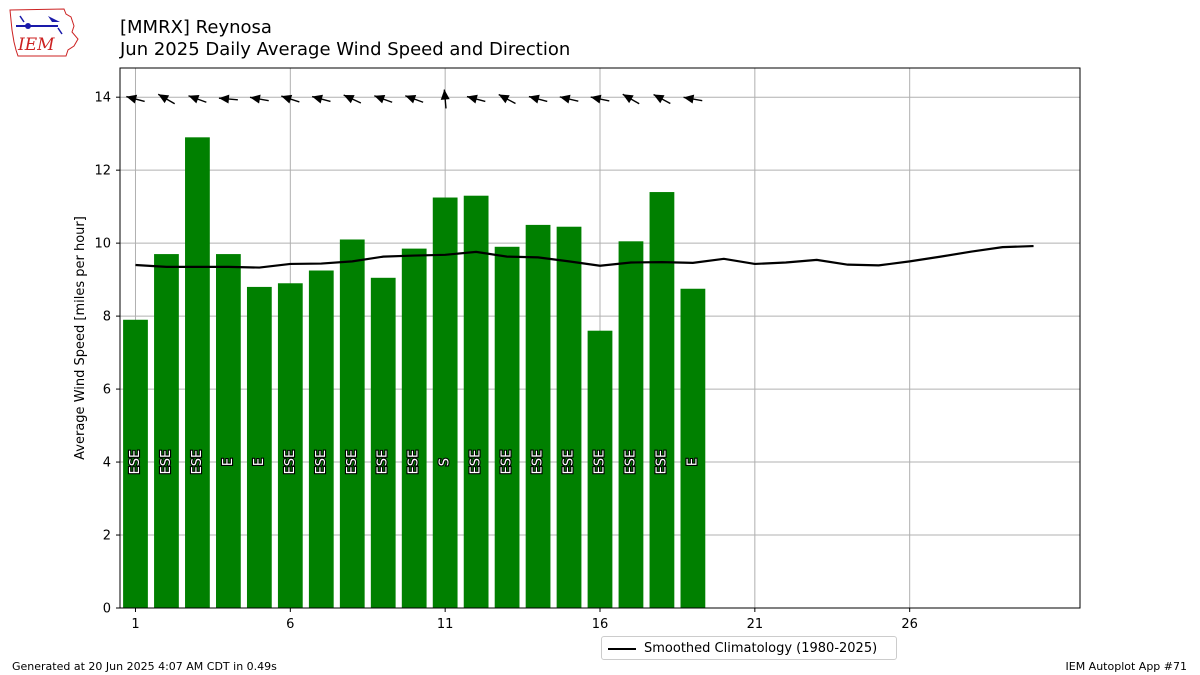 The height and width of the screenshot is (675, 1200). Describe the element at coordinates (102, 244) in the screenshot. I see `y-tick-label: 10` at that location.